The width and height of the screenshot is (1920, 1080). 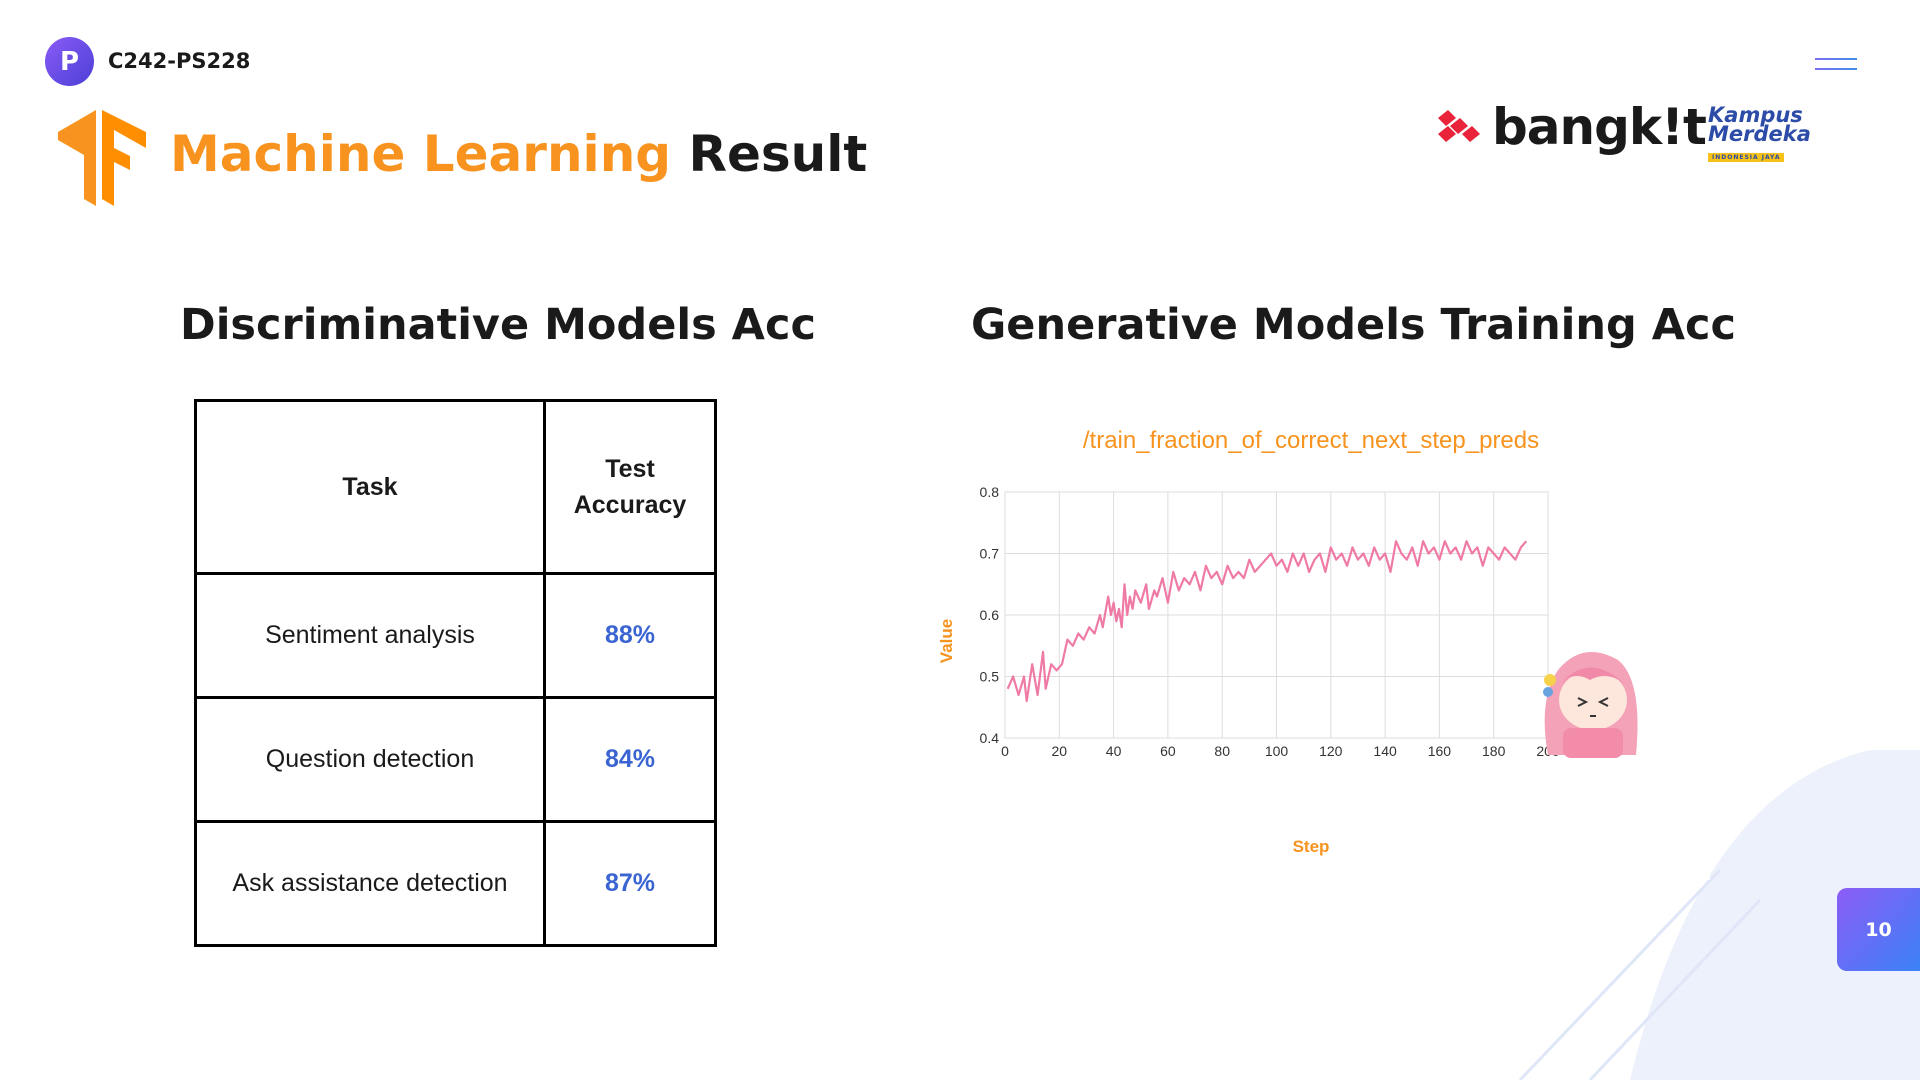 What do you see at coordinates (990, 738) in the screenshot?
I see `y-tick-label: 0.4` at bounding box center [990, 738].